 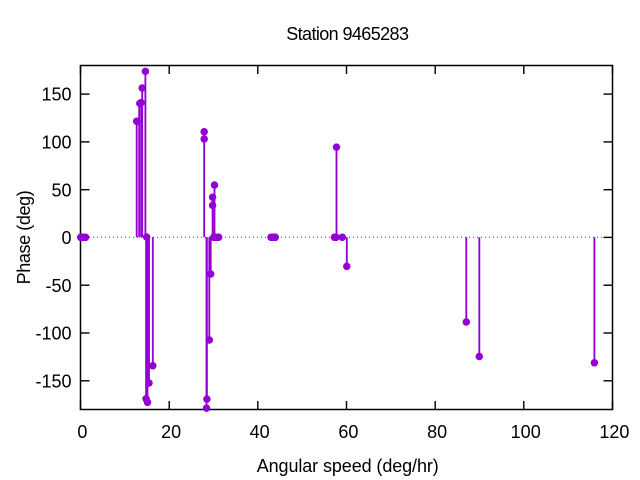 I want to click on svg-text: 60, so click(x=348, y=432).